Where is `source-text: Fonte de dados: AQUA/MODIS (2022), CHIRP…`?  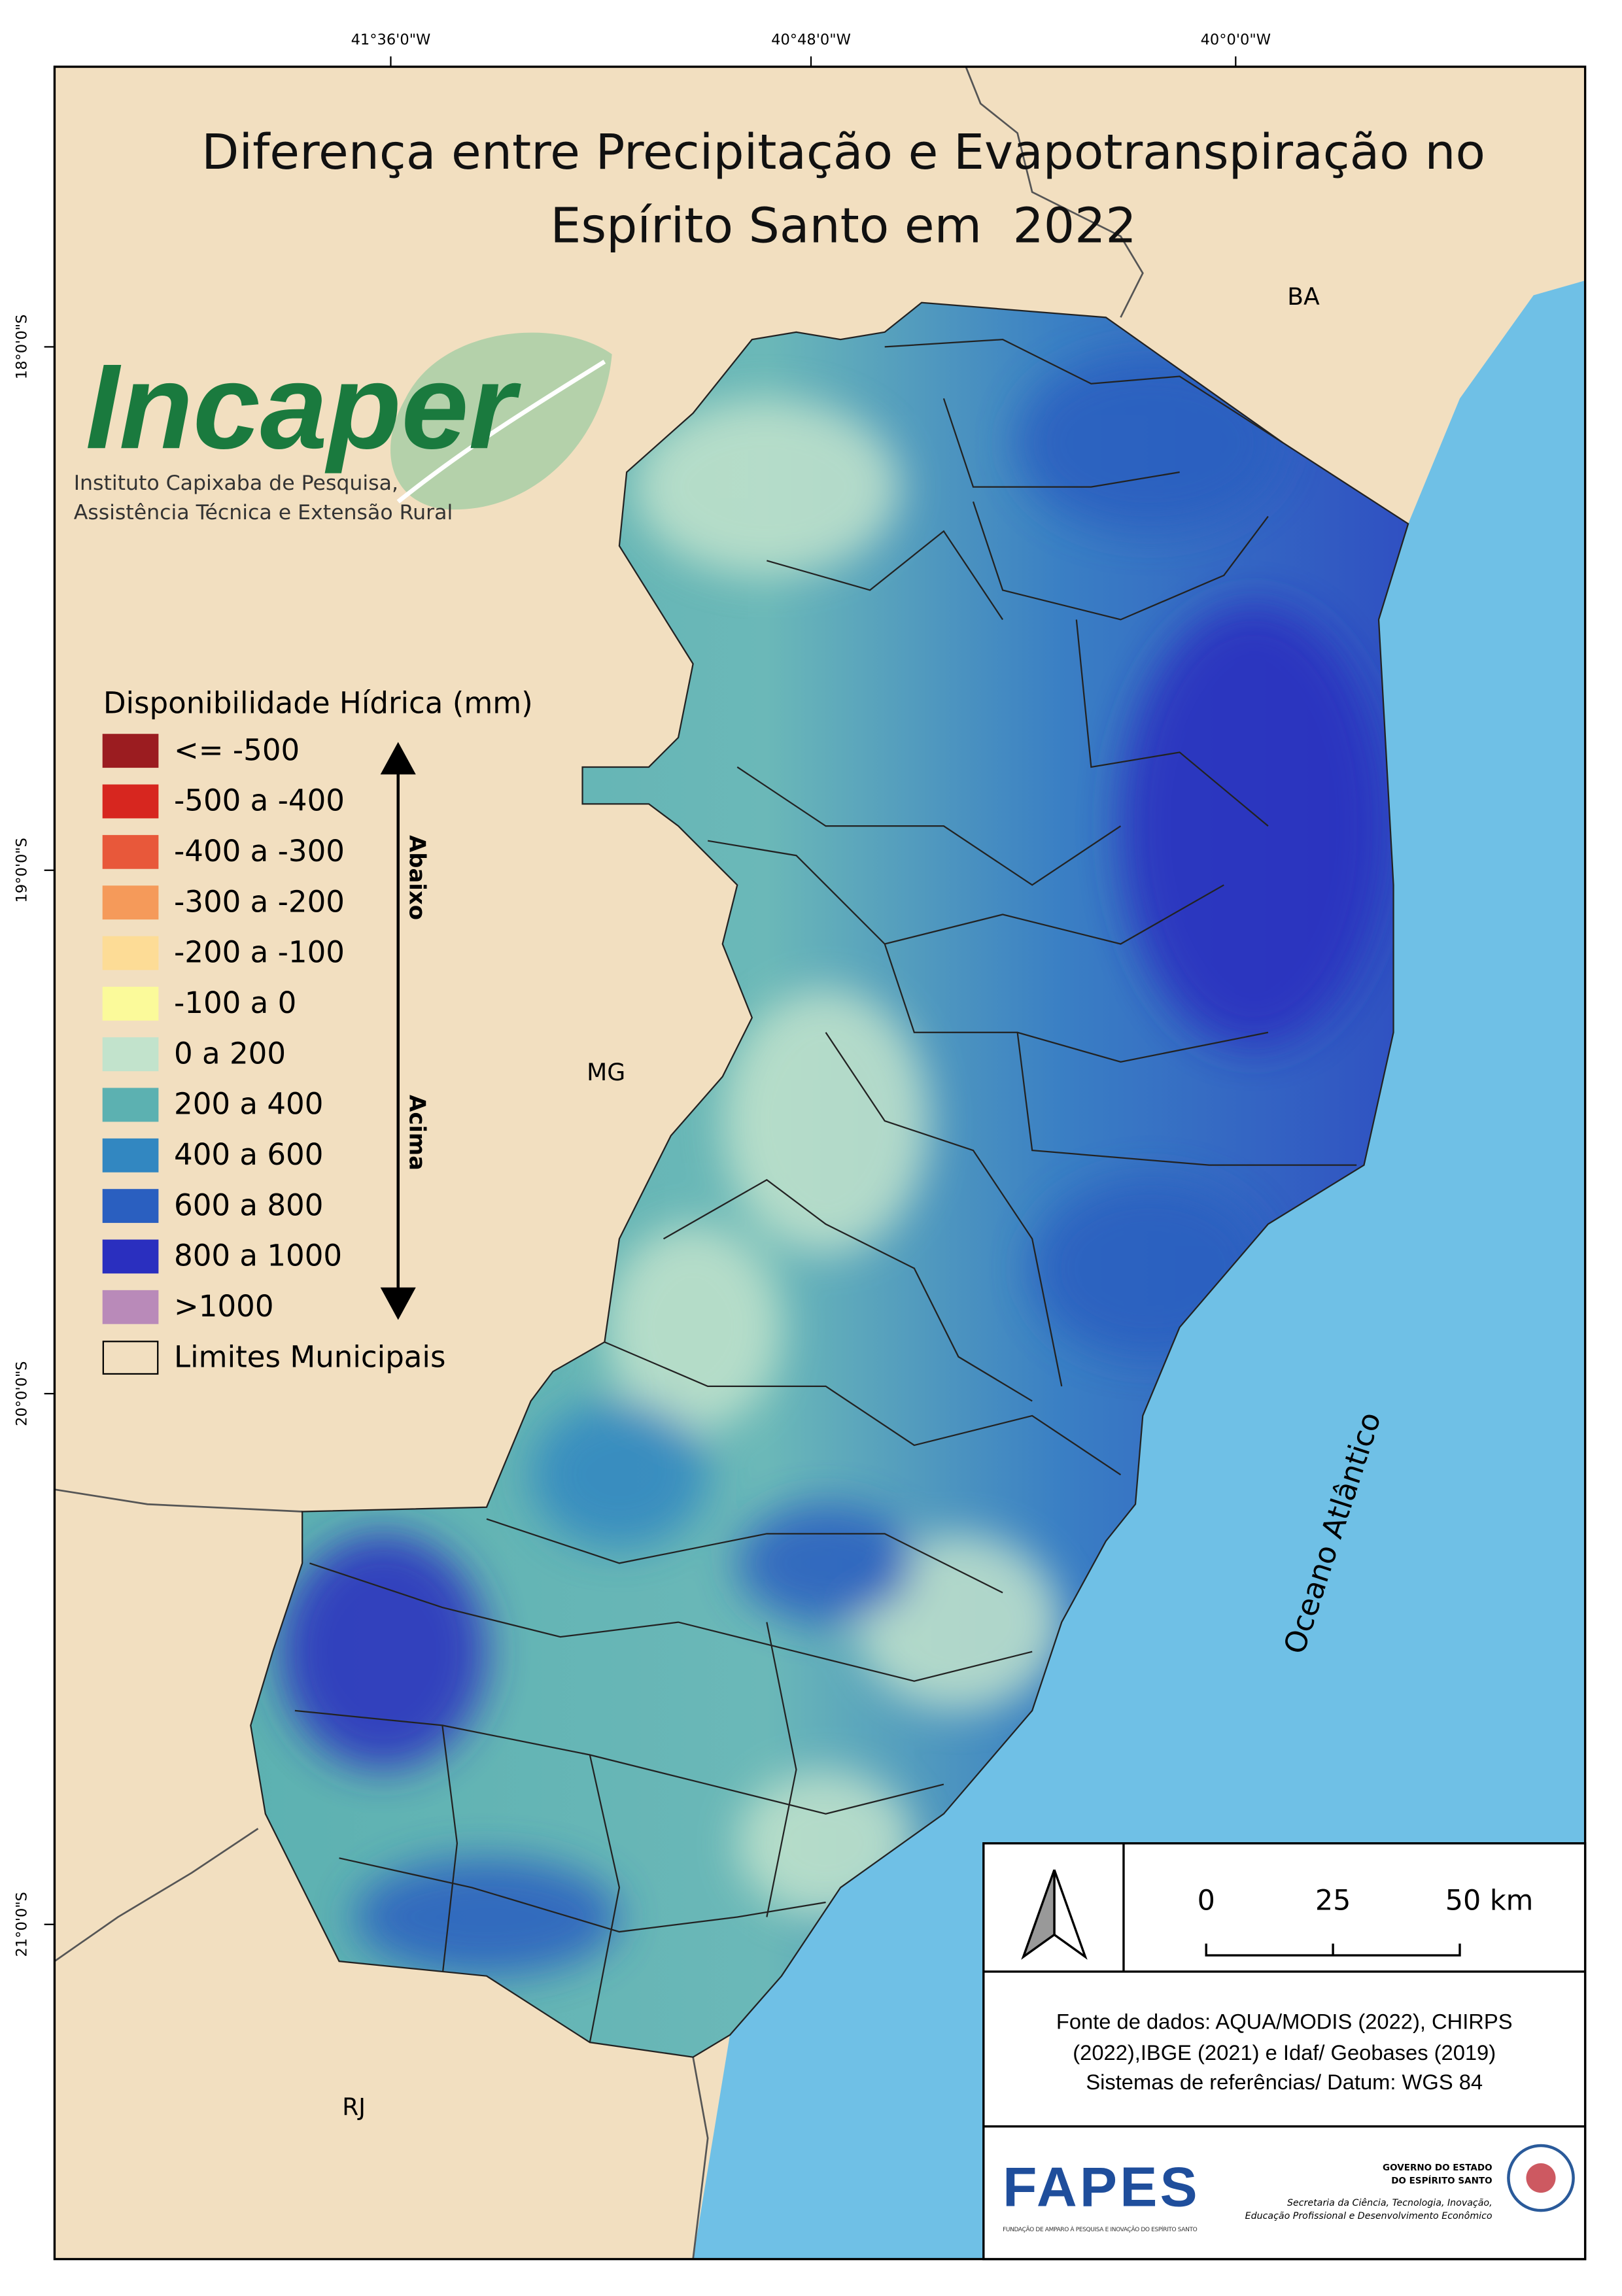 source-text: Fonte de dados: AQUA/MODIS (2022), CHIRP… is located at coordinates (1284, 2021).